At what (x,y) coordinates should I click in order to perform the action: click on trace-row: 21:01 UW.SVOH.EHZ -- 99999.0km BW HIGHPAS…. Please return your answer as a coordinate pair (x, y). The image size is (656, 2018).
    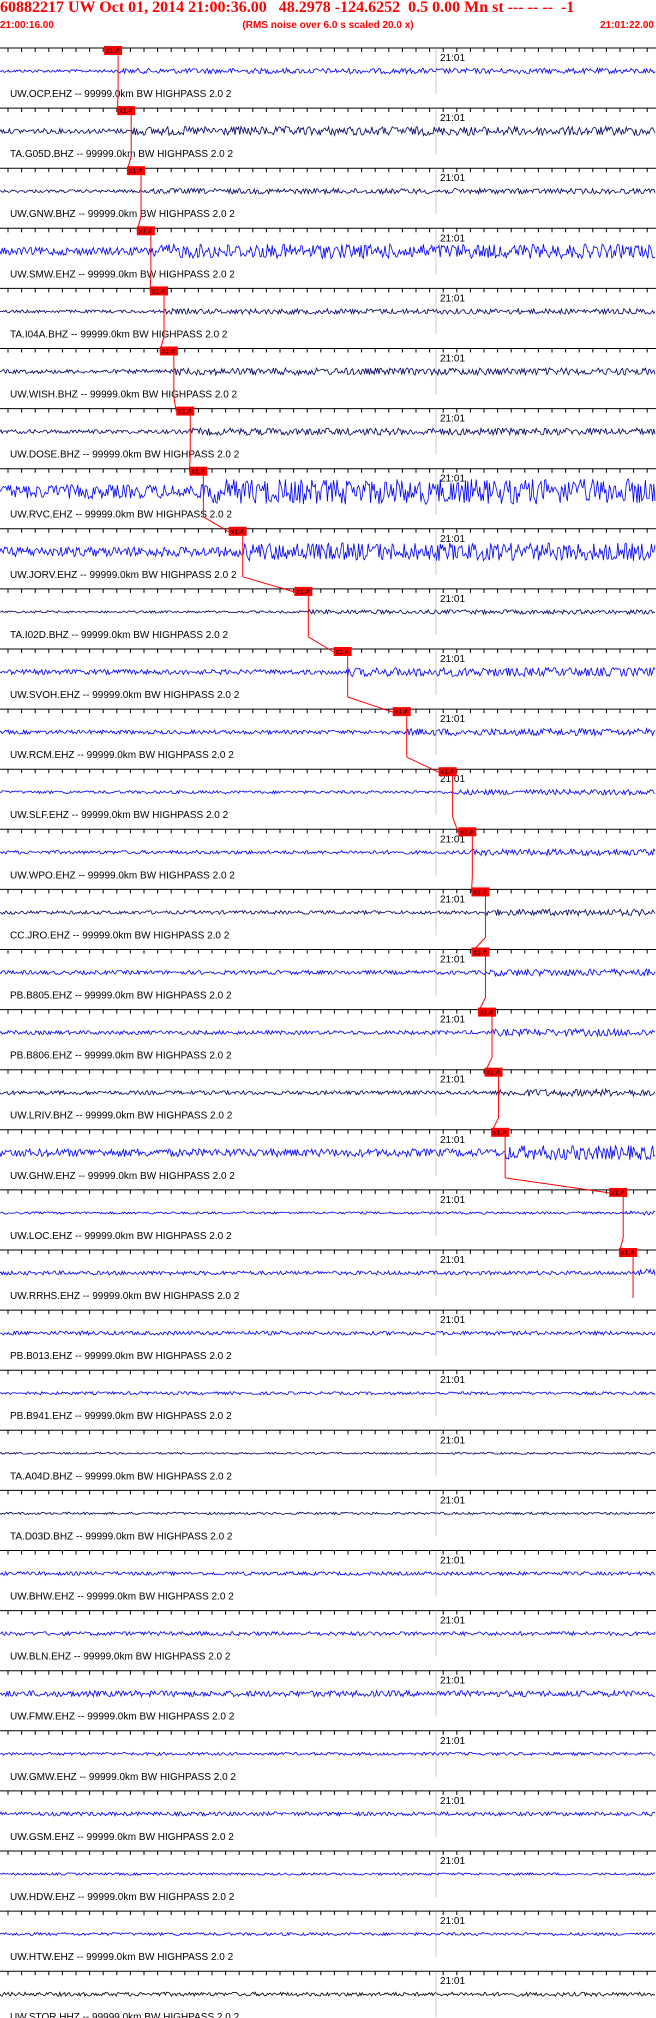
    Looking at the image, I should click on (328, 668).